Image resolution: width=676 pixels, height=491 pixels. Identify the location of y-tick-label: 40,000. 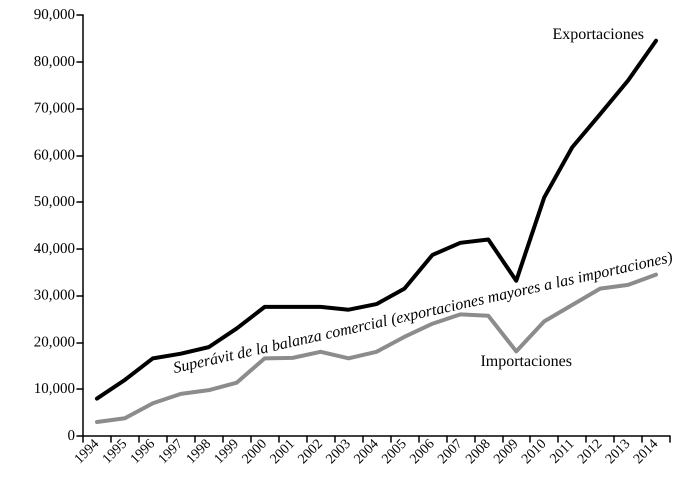
(54, 248).